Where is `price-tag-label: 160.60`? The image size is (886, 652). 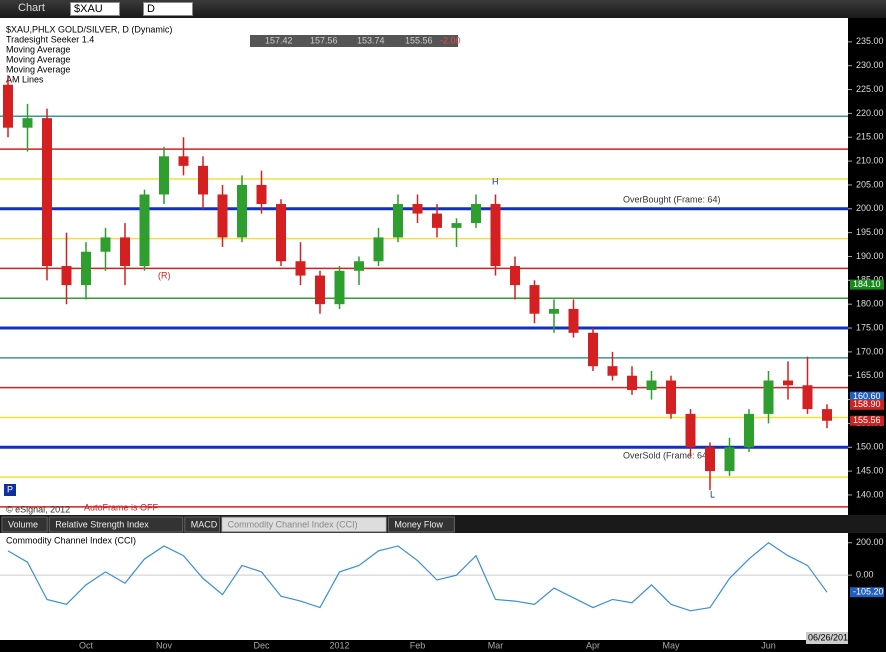
price-tag-label: 160.60 is located at coordinates (867, 396).